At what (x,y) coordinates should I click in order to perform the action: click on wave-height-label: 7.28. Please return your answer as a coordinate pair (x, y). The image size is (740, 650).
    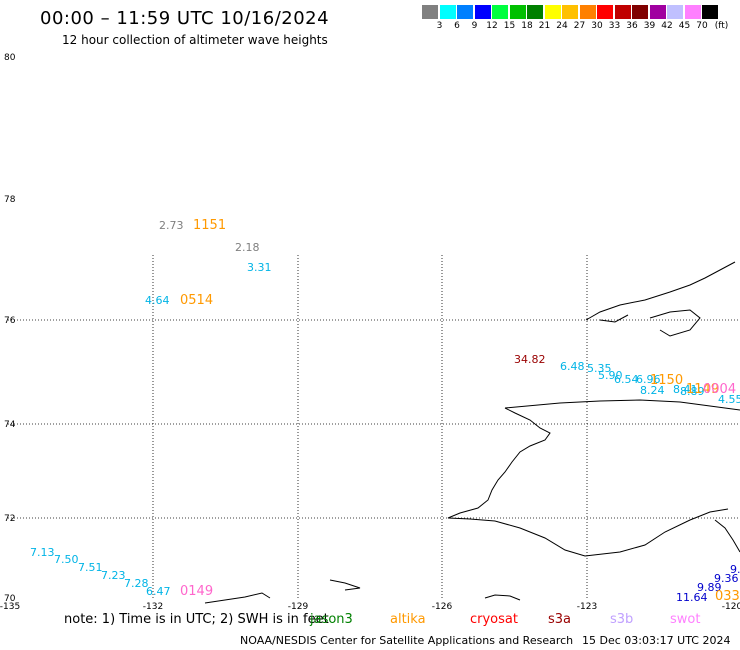
    Looking at the image, I should click on (136, 583).